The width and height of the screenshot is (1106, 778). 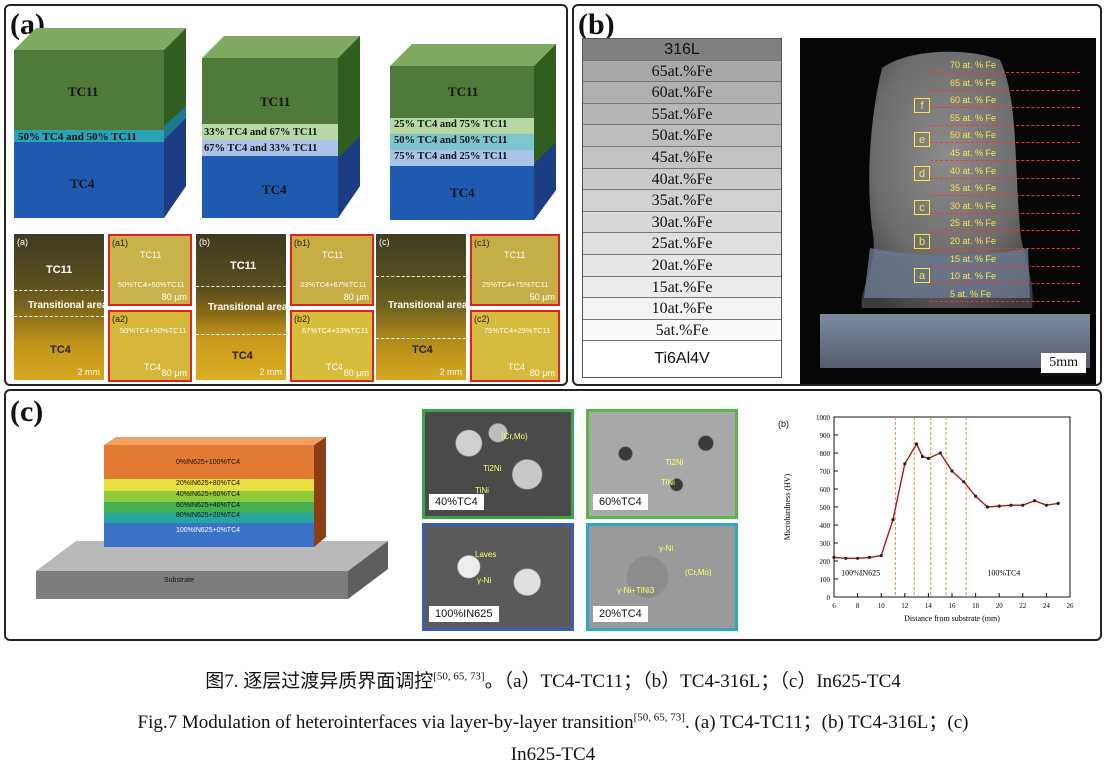 I want to click on x-tick-label: 10, so click(x=882, y=606).